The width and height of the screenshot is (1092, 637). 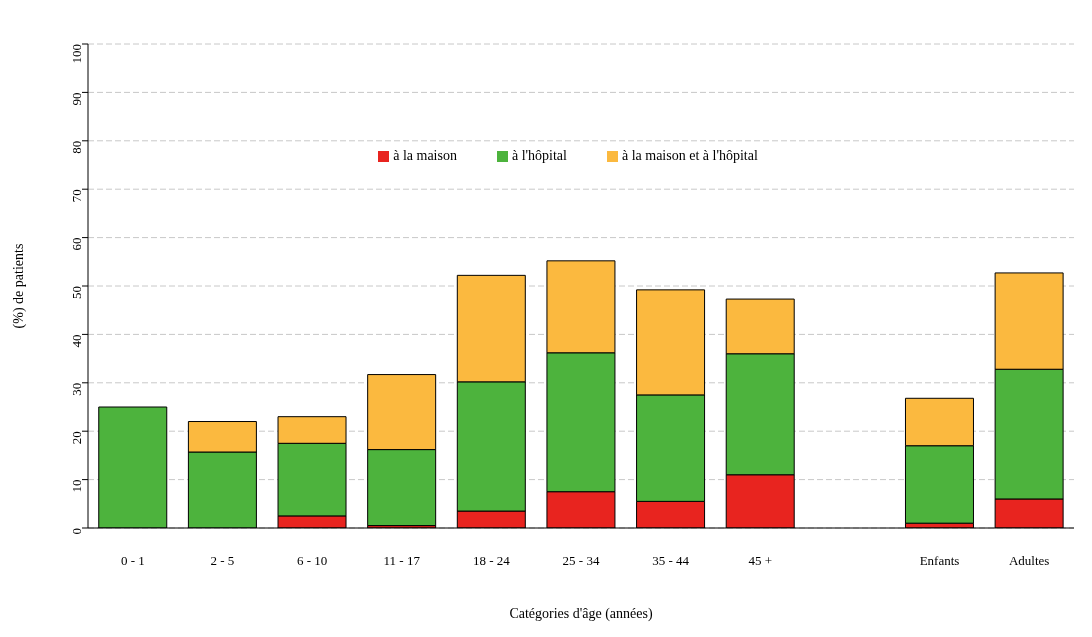 What do you see at coordinates (939, 561) in the screenshot?
I see `x-tick-label: Enfants` at bounding box center [939, 561].